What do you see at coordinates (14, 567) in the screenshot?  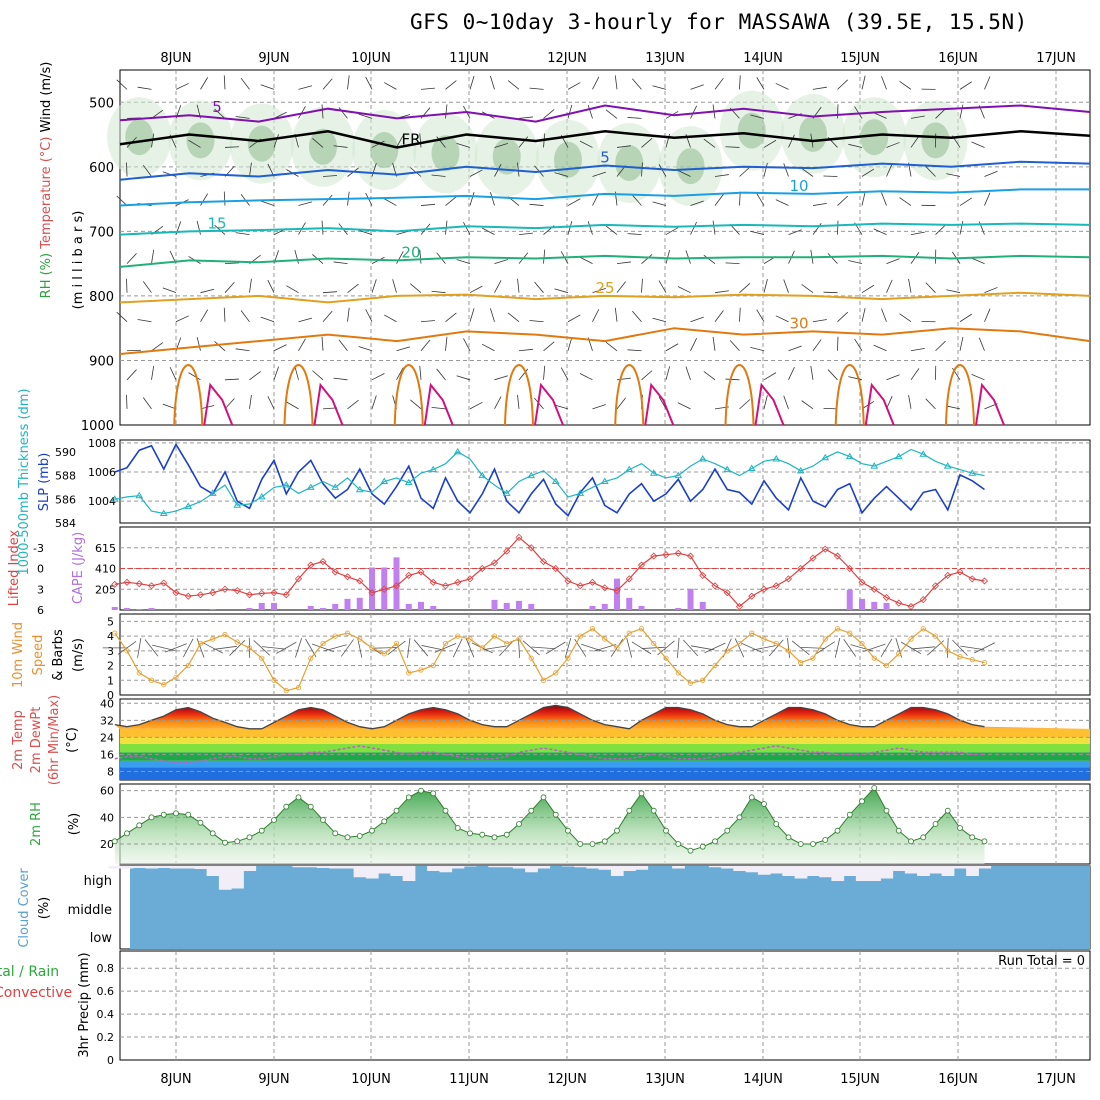 I see `lifted-index-axis-label: Lifted Index` at bounding box center [14, 567].